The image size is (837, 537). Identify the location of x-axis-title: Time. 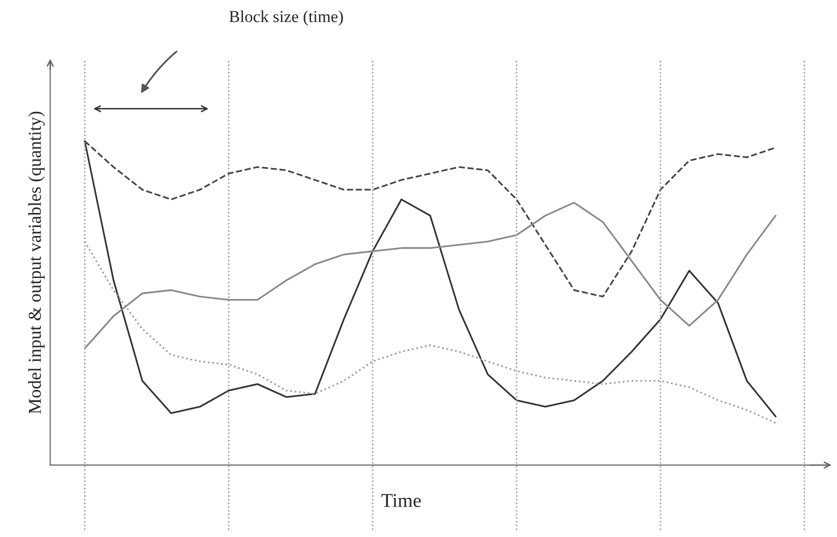
(401, 501).